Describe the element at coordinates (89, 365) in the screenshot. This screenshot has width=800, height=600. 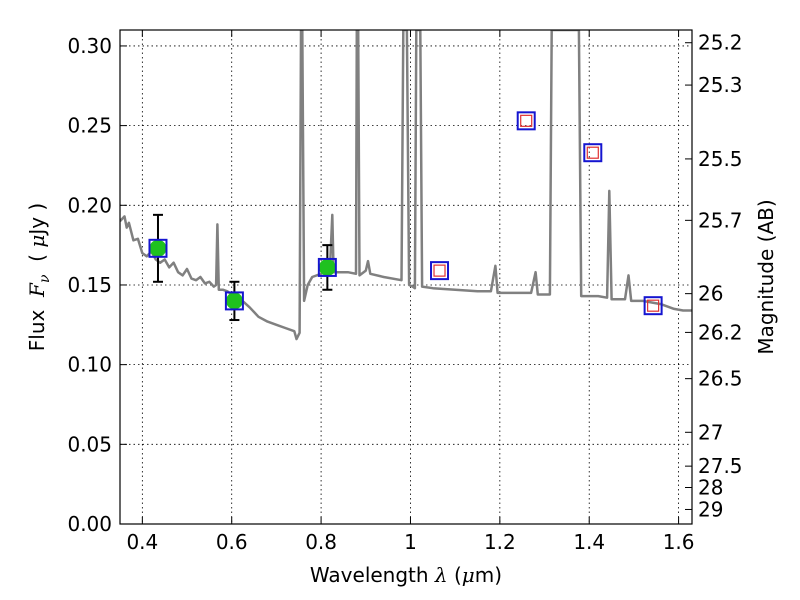
I see `y-tick-label: 0.10` at that location.